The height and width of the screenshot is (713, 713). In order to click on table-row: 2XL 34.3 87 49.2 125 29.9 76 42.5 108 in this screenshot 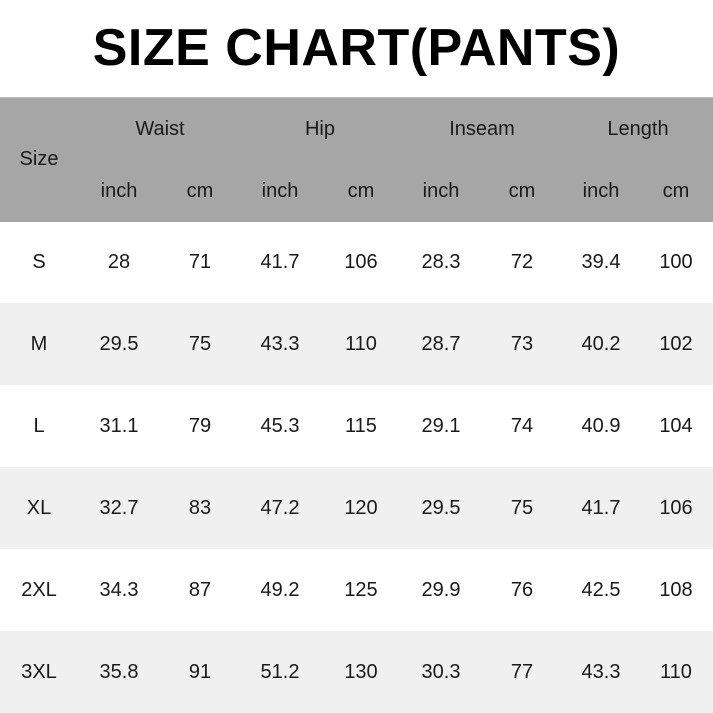, I will do `click(356, 590)`.